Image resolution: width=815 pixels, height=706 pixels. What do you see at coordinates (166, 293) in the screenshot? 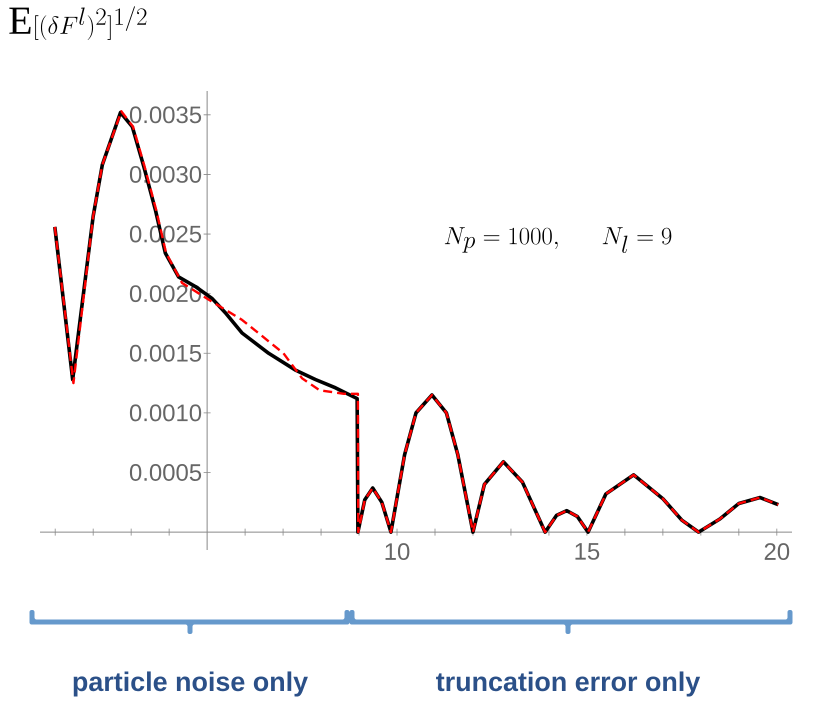
I see `y-tick-label: 0.0020` at bounding box center [166, 293].